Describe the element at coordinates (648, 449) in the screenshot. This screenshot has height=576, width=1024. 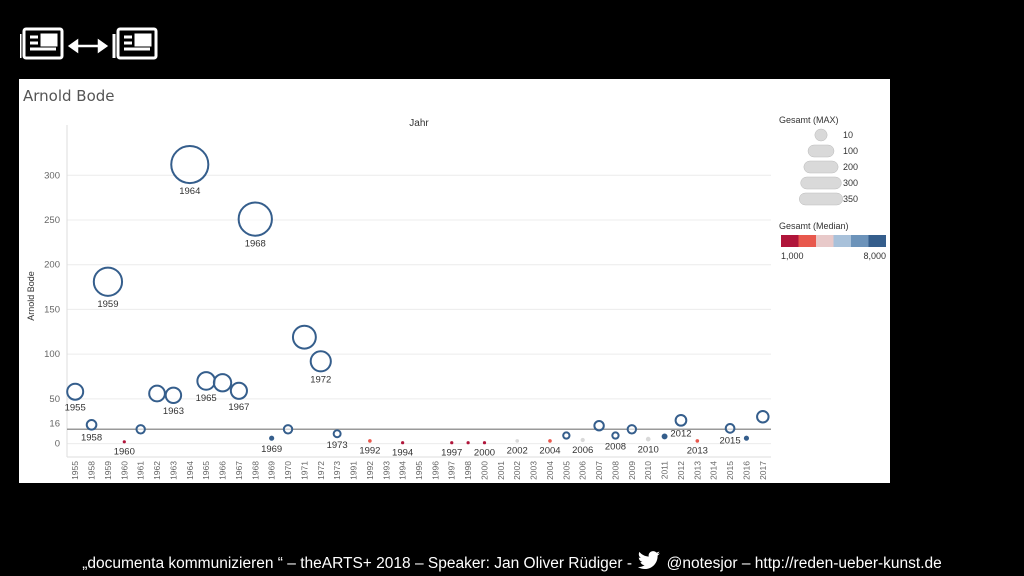
I see `data-label: 2010` at that location.